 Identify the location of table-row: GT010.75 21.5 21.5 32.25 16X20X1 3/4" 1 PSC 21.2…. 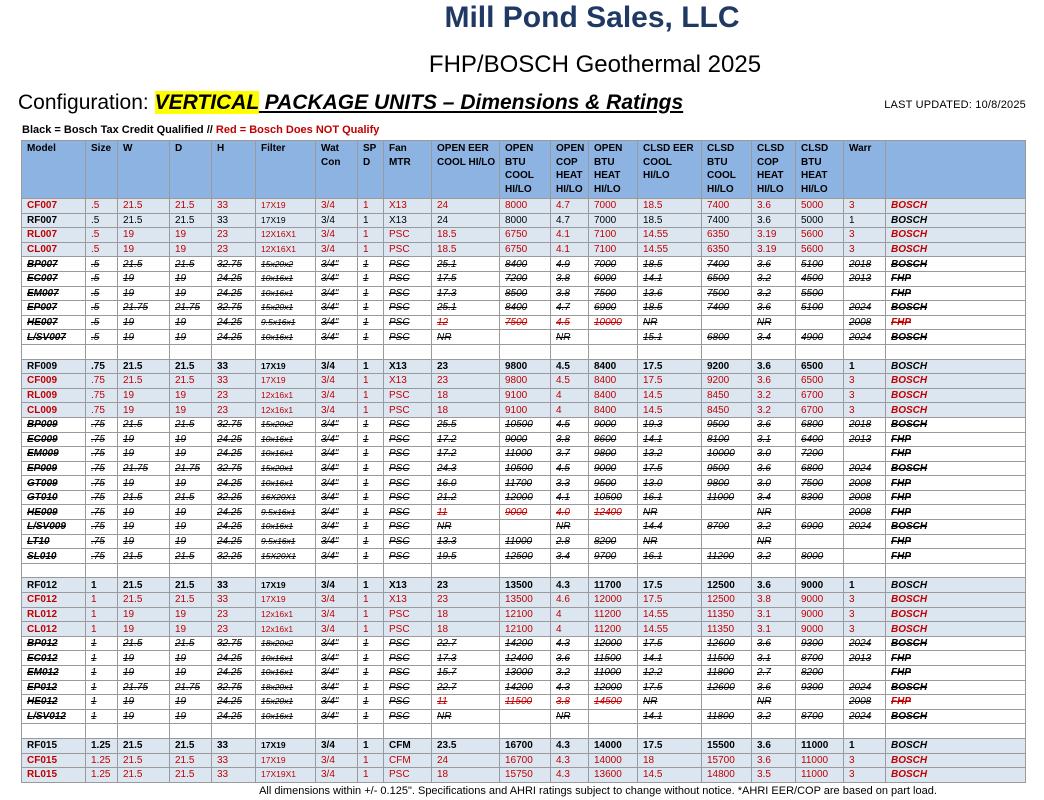
(523, 497).